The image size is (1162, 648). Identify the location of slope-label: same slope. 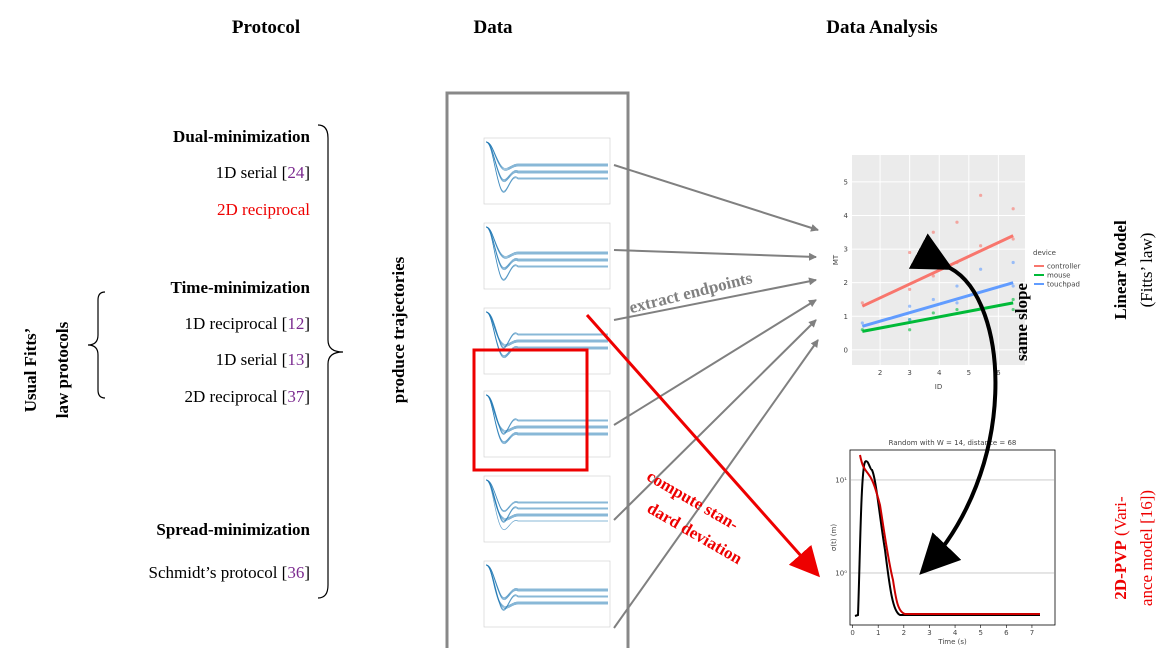
(1021, 322).